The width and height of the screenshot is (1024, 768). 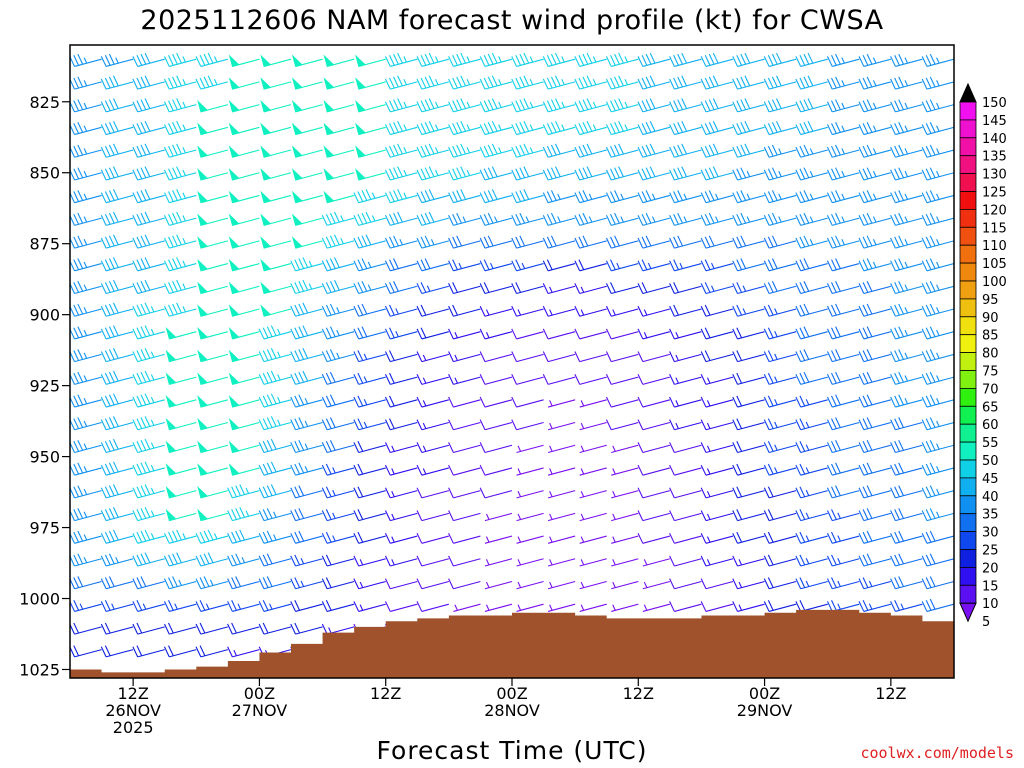 I want to click on colorbar-label: 5, so click(x=986, y=622).